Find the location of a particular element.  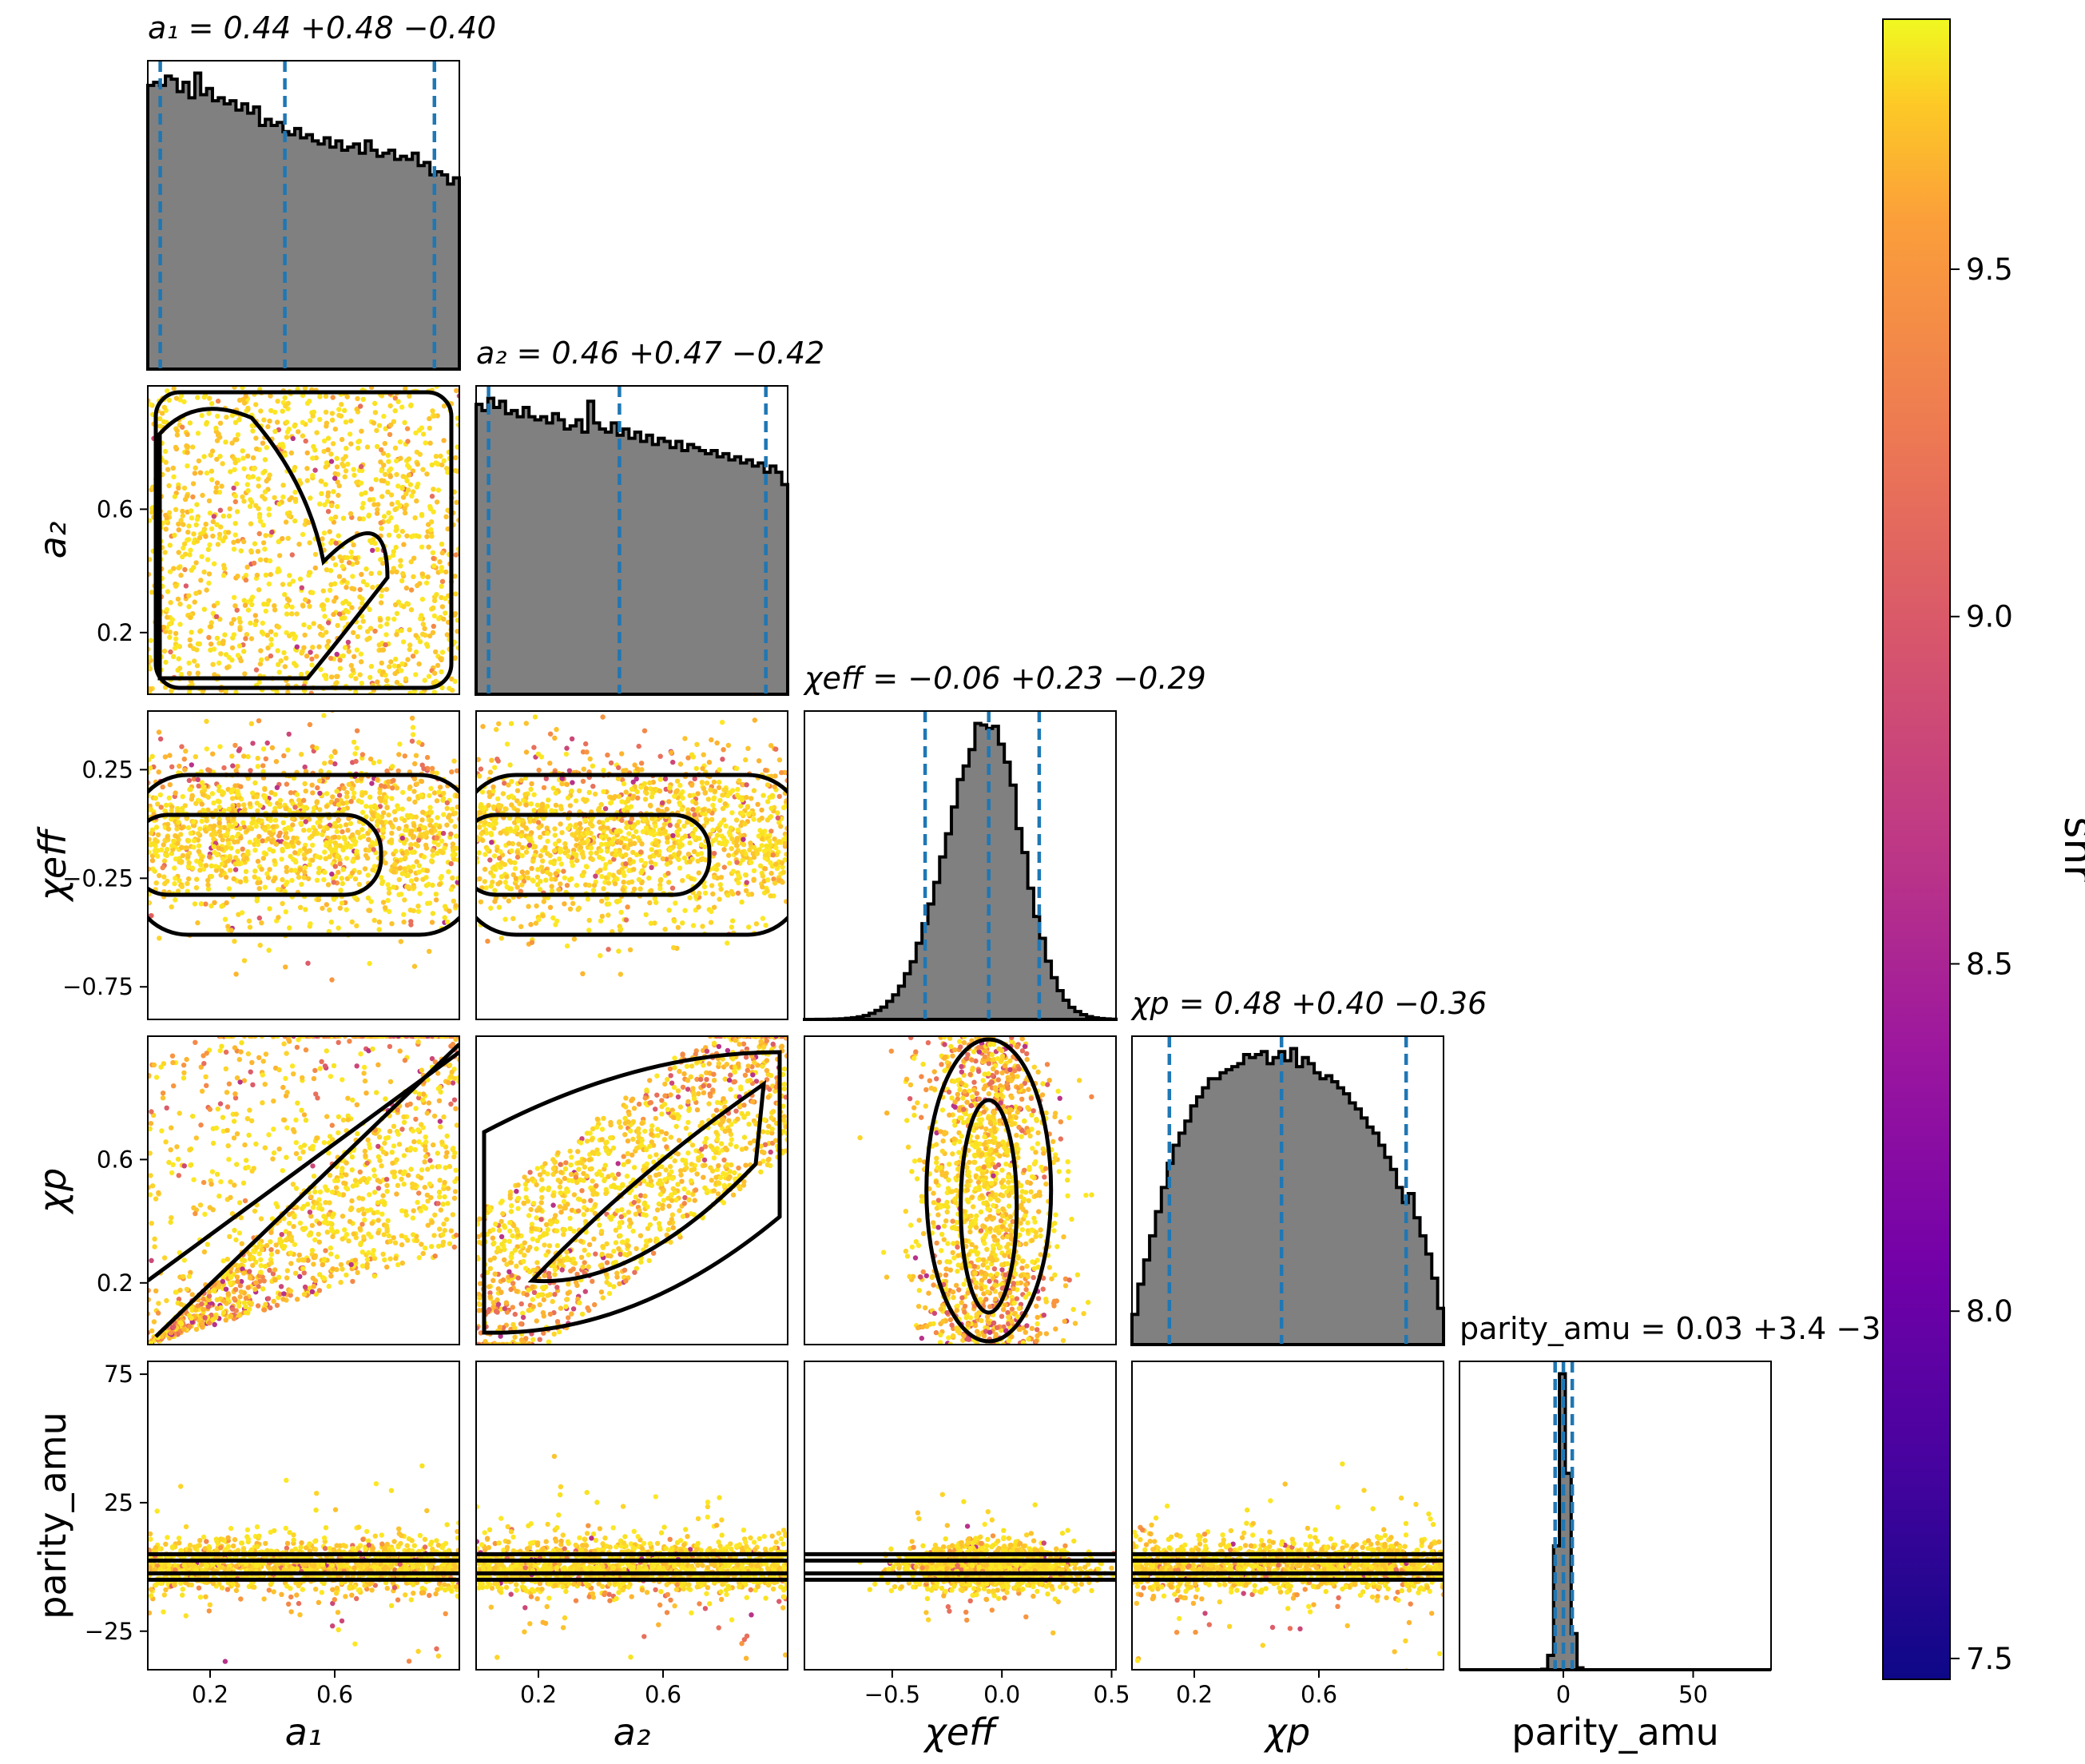

diag-panel-parity_amu: parity_amu = 0.03 +3.4 −3.2 is located at coordinates (1684, 1491).